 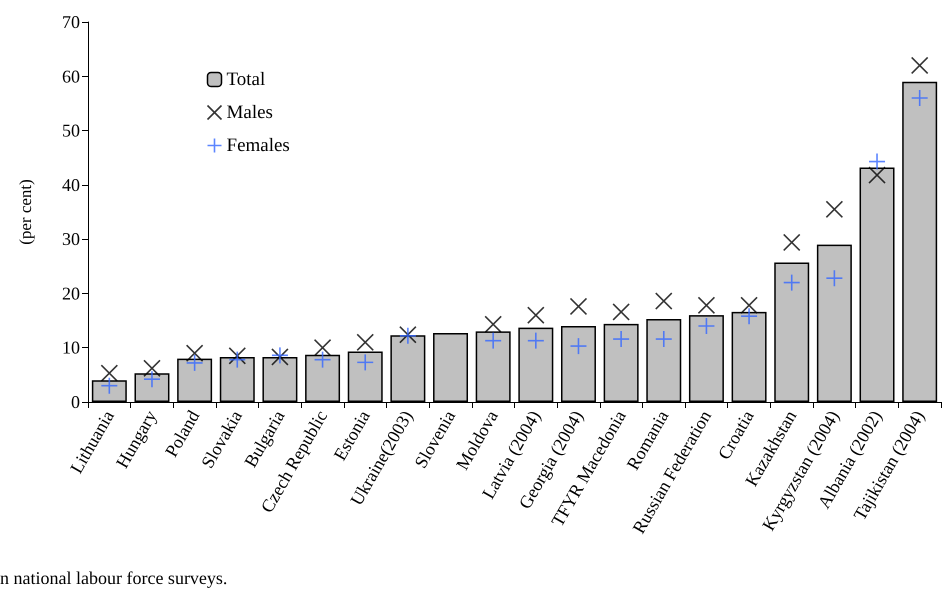 I want to click on text: n national labour force surveys., so click(x=114, y=578).